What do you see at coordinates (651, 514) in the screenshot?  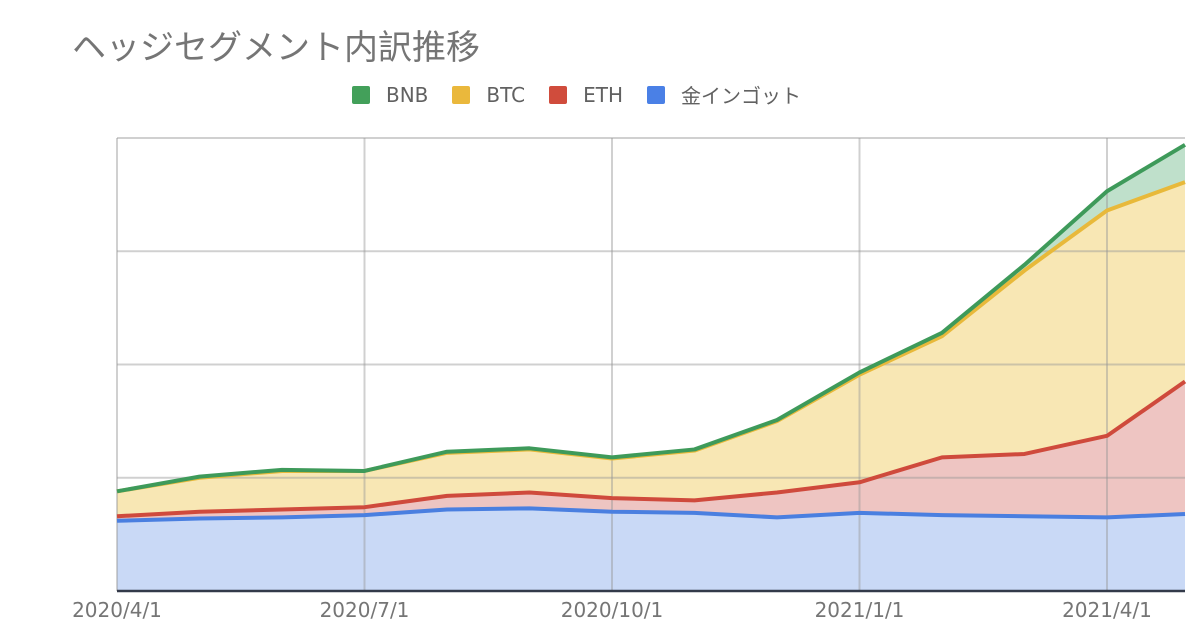 I see `line-金インゴット` at bounding box center [651, 514].